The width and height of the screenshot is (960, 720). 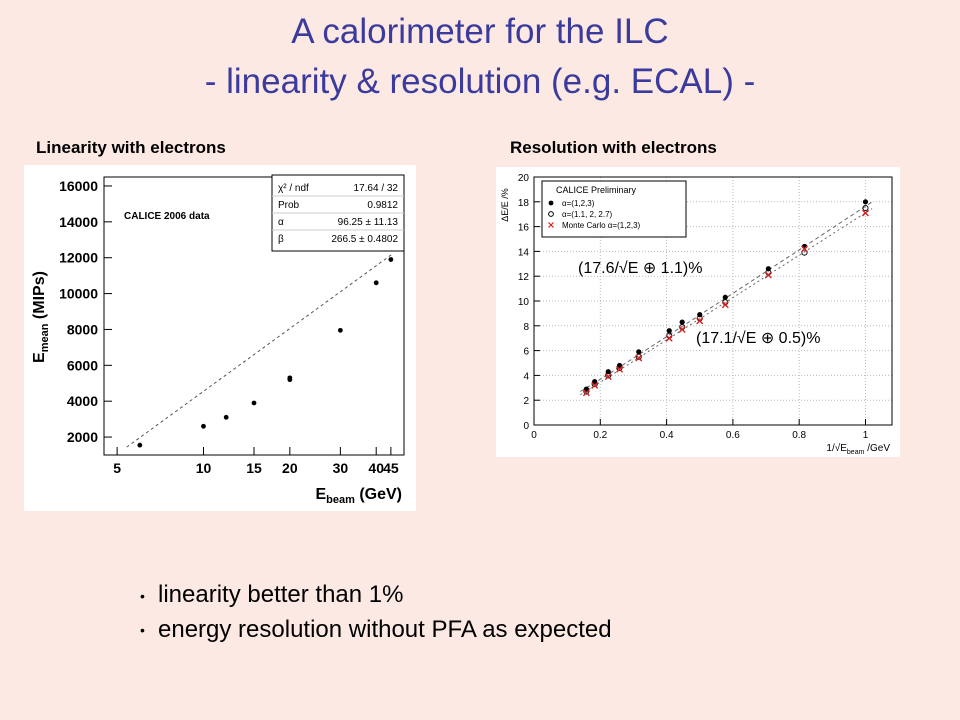 I want to click on stats-label: α, so click(x=281, y=222).